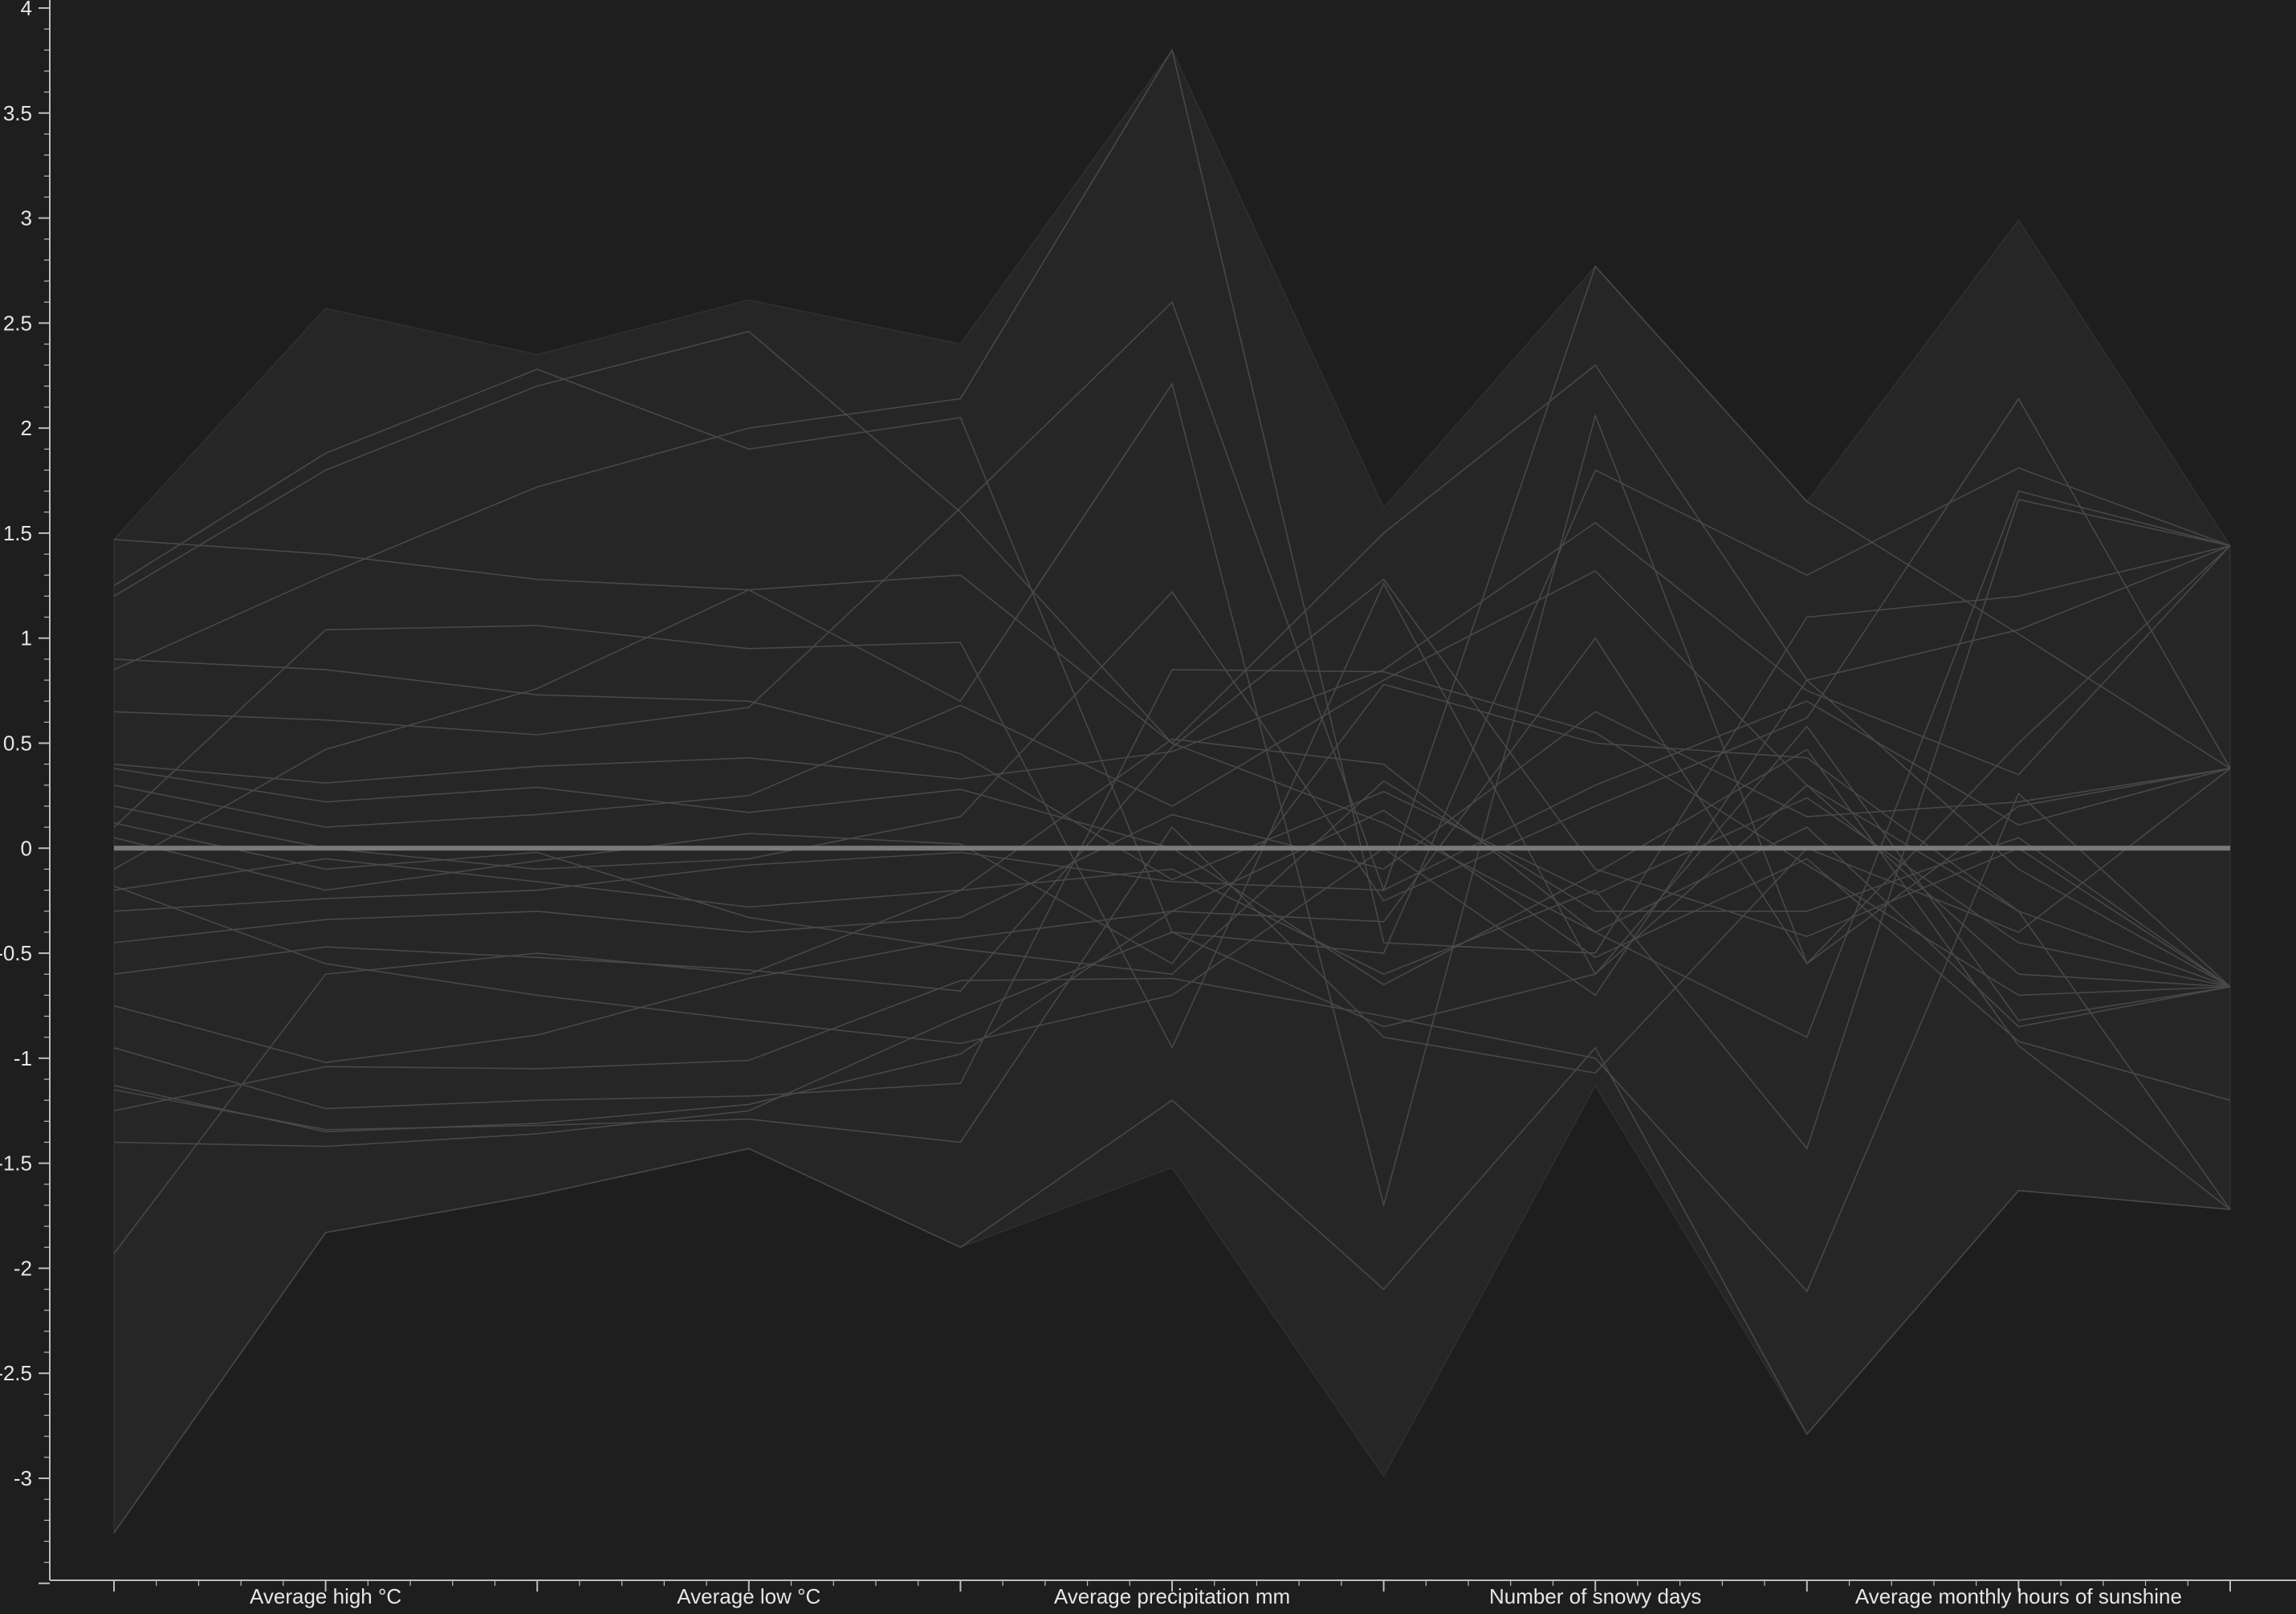 The height and width of the screenshot is (1614, 2296). I want to click on y-tick-label: -3, so click(23, 1478).